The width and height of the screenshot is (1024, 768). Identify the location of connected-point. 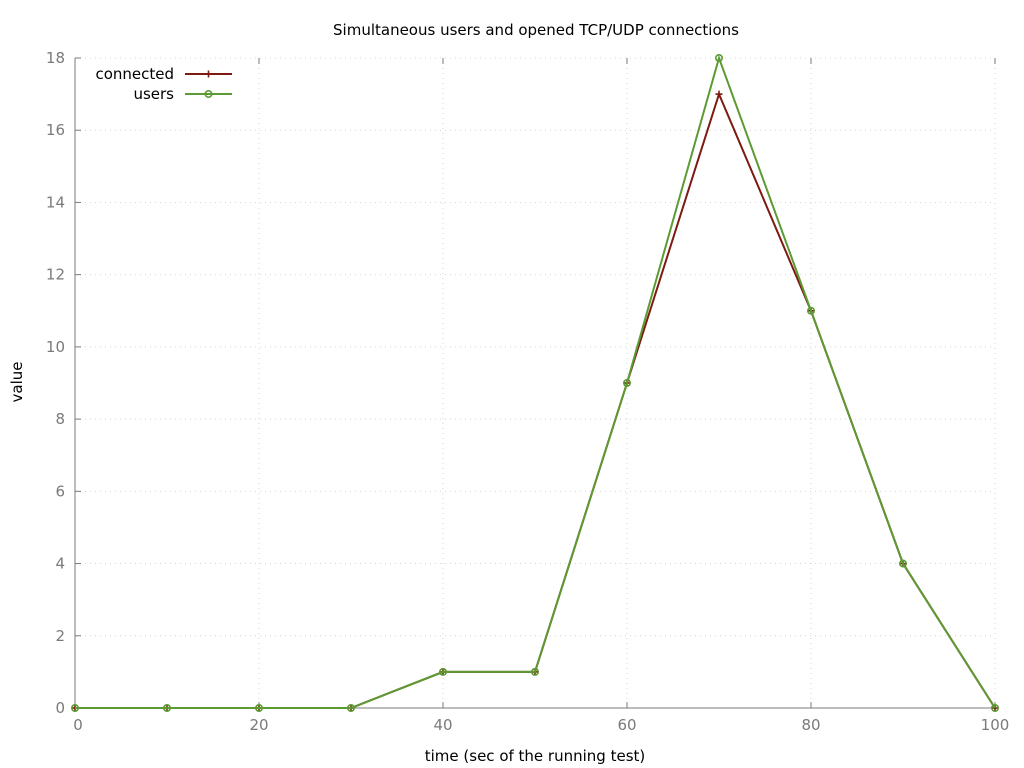
(719, 94).